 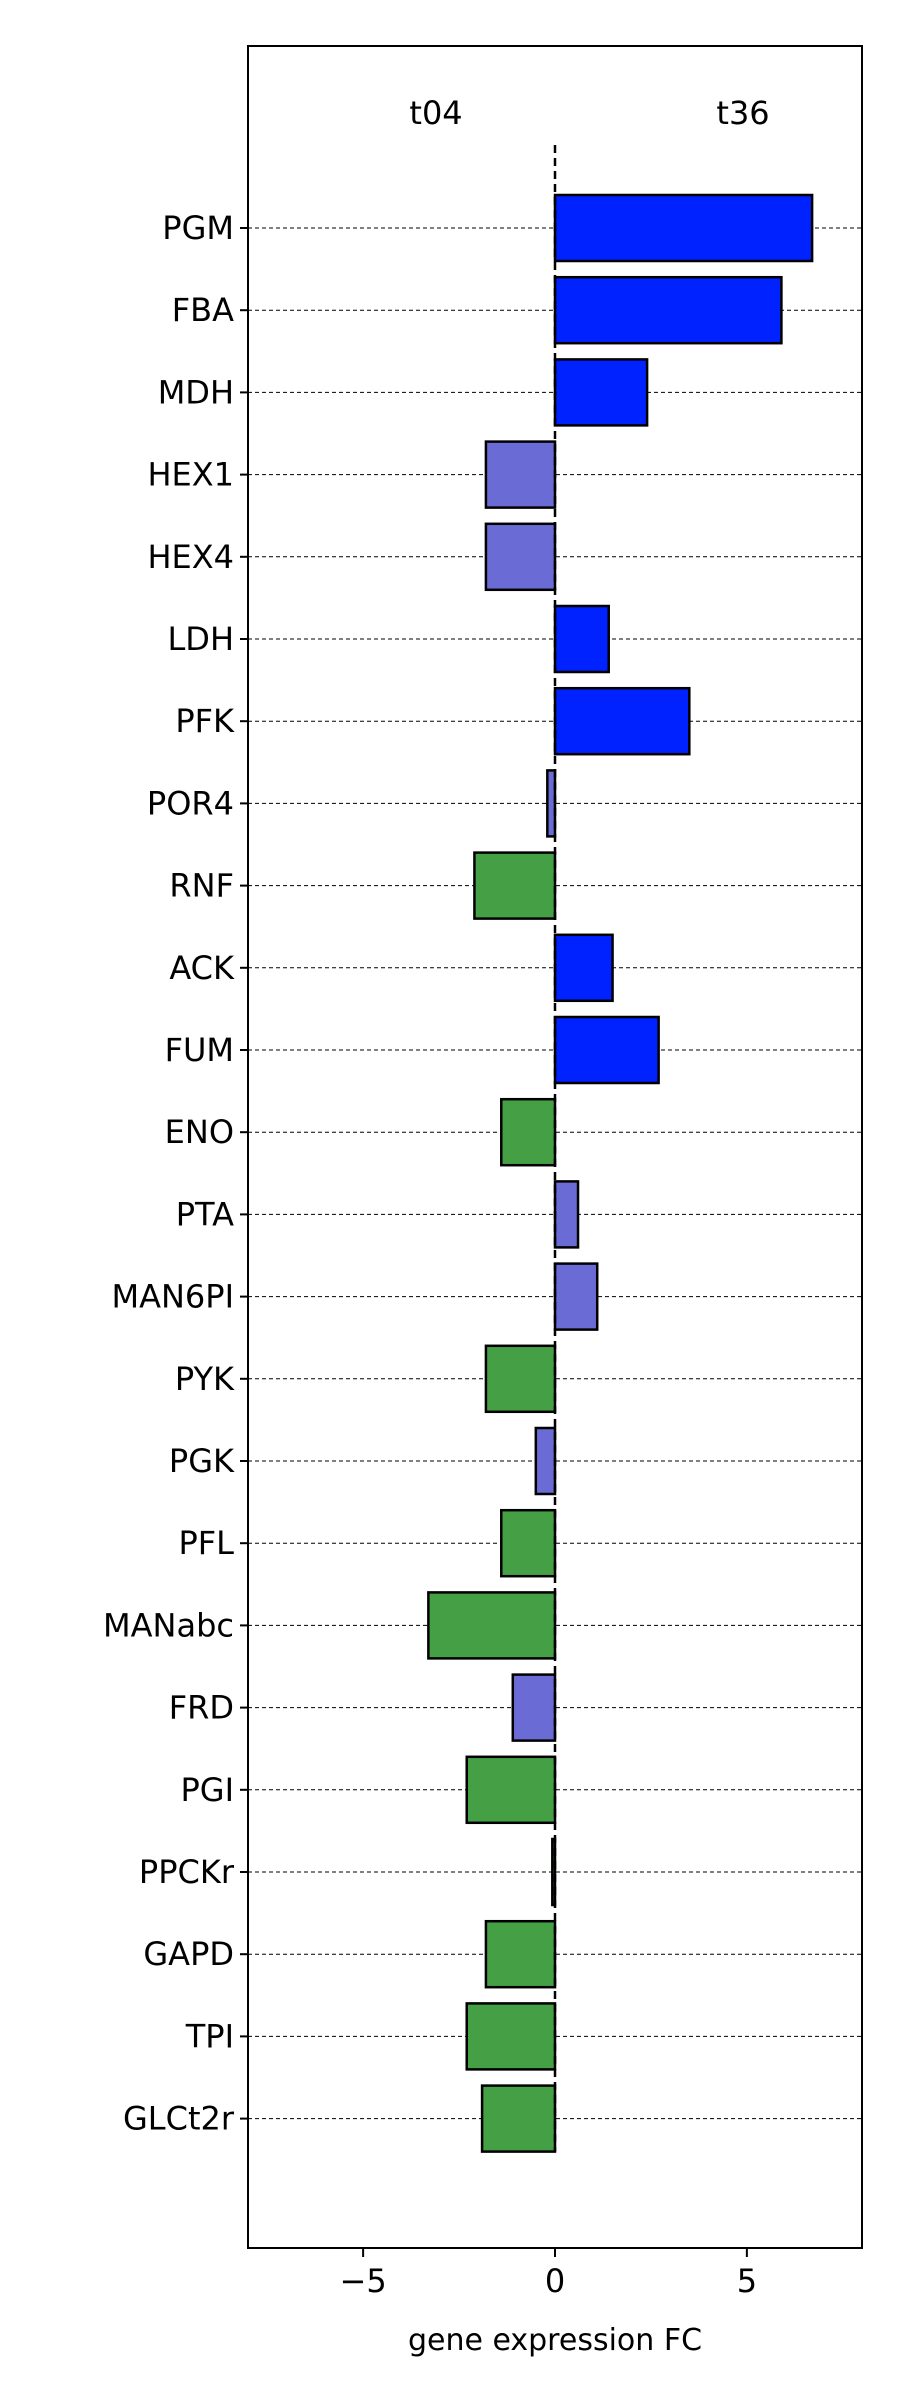 I want to click on bar-PTA, so click(x=566, y=1214).